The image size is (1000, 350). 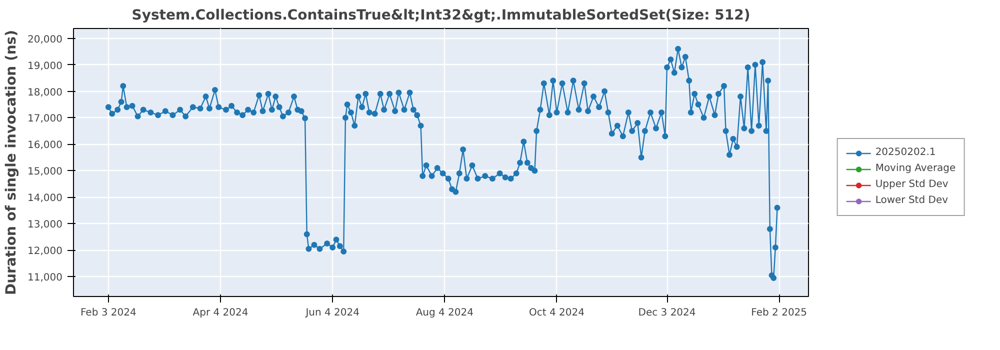 What do you see at coordinates (45, 198) in the screenshot?
I see `y-tick-label: 14,000` at bounding box center [45, 198].